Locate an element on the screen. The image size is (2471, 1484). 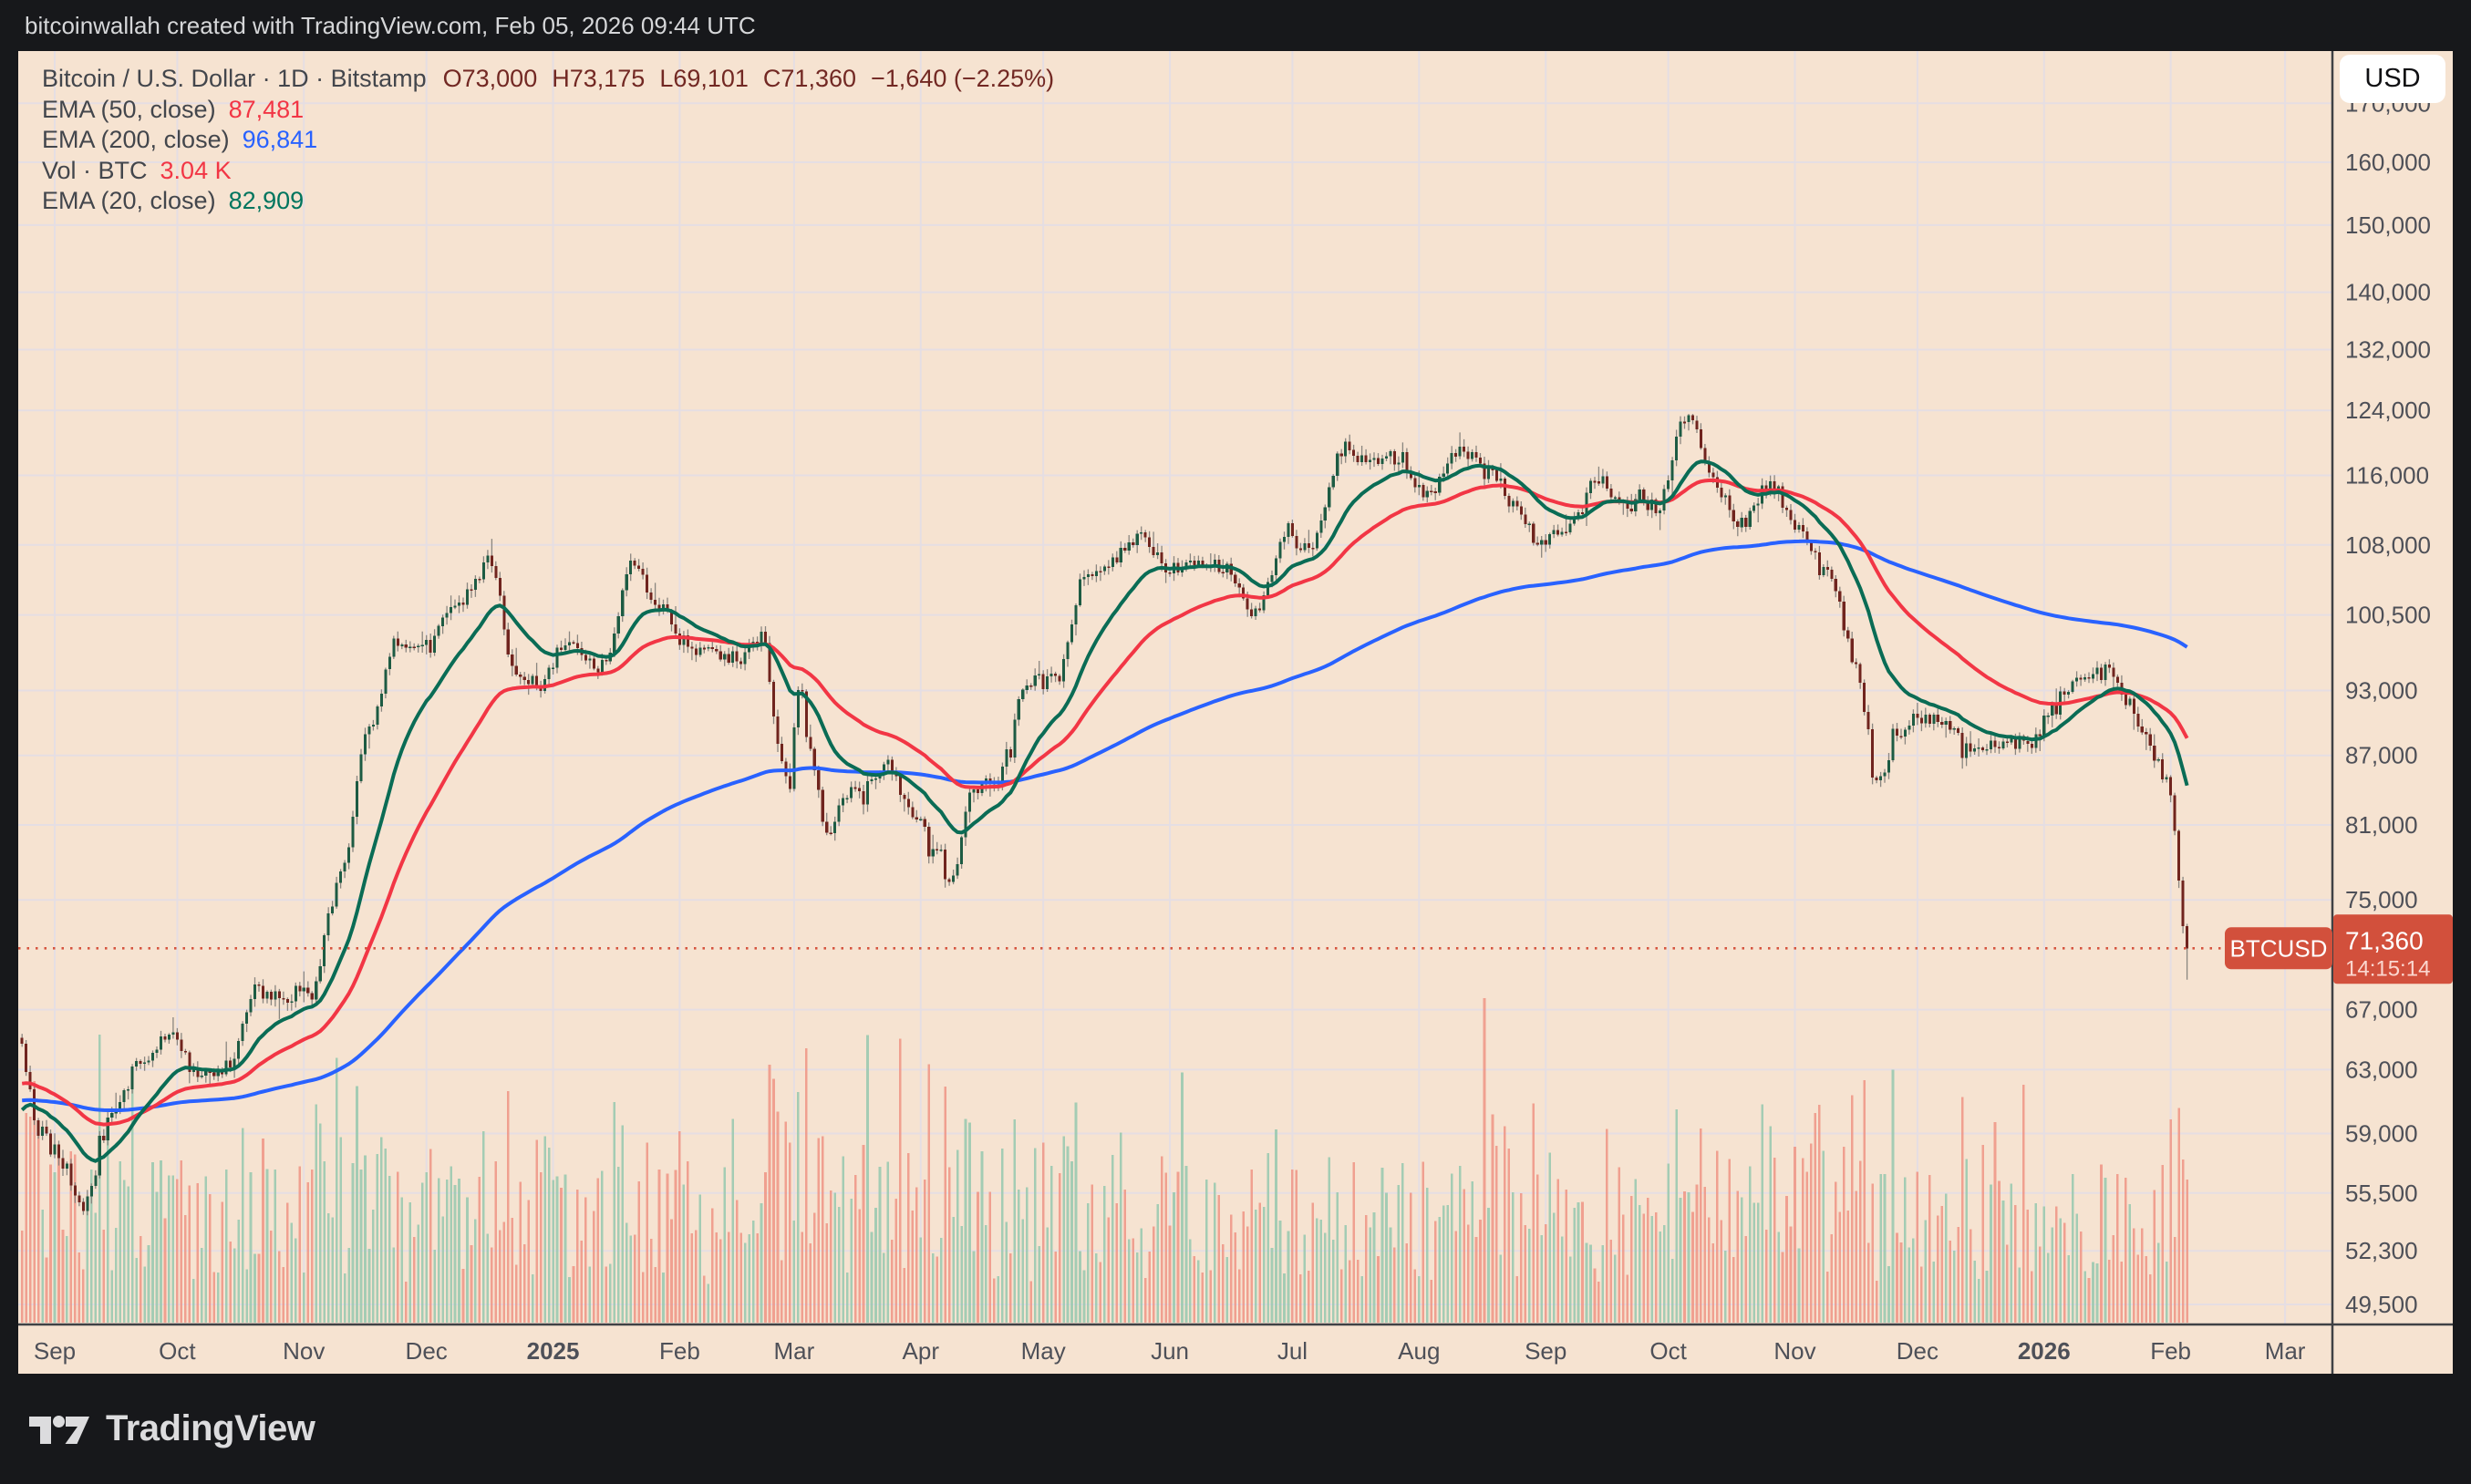
indicator-row-volume: Vol · BTC 3.04 K is located at coordinates (555, 171).